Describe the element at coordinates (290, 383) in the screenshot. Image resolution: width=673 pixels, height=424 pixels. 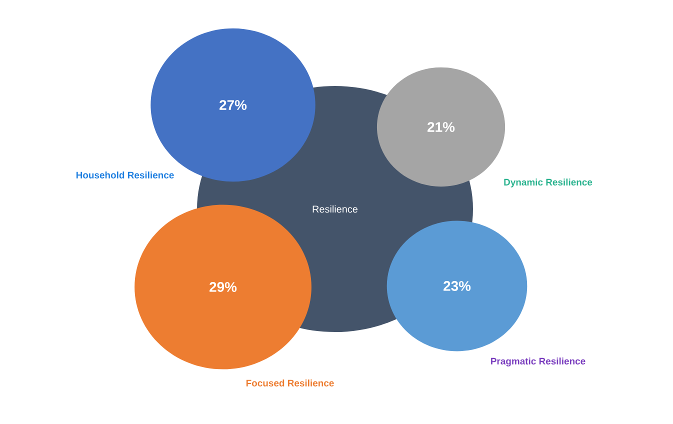
I see `category-label: Focused Resilience` at that location.